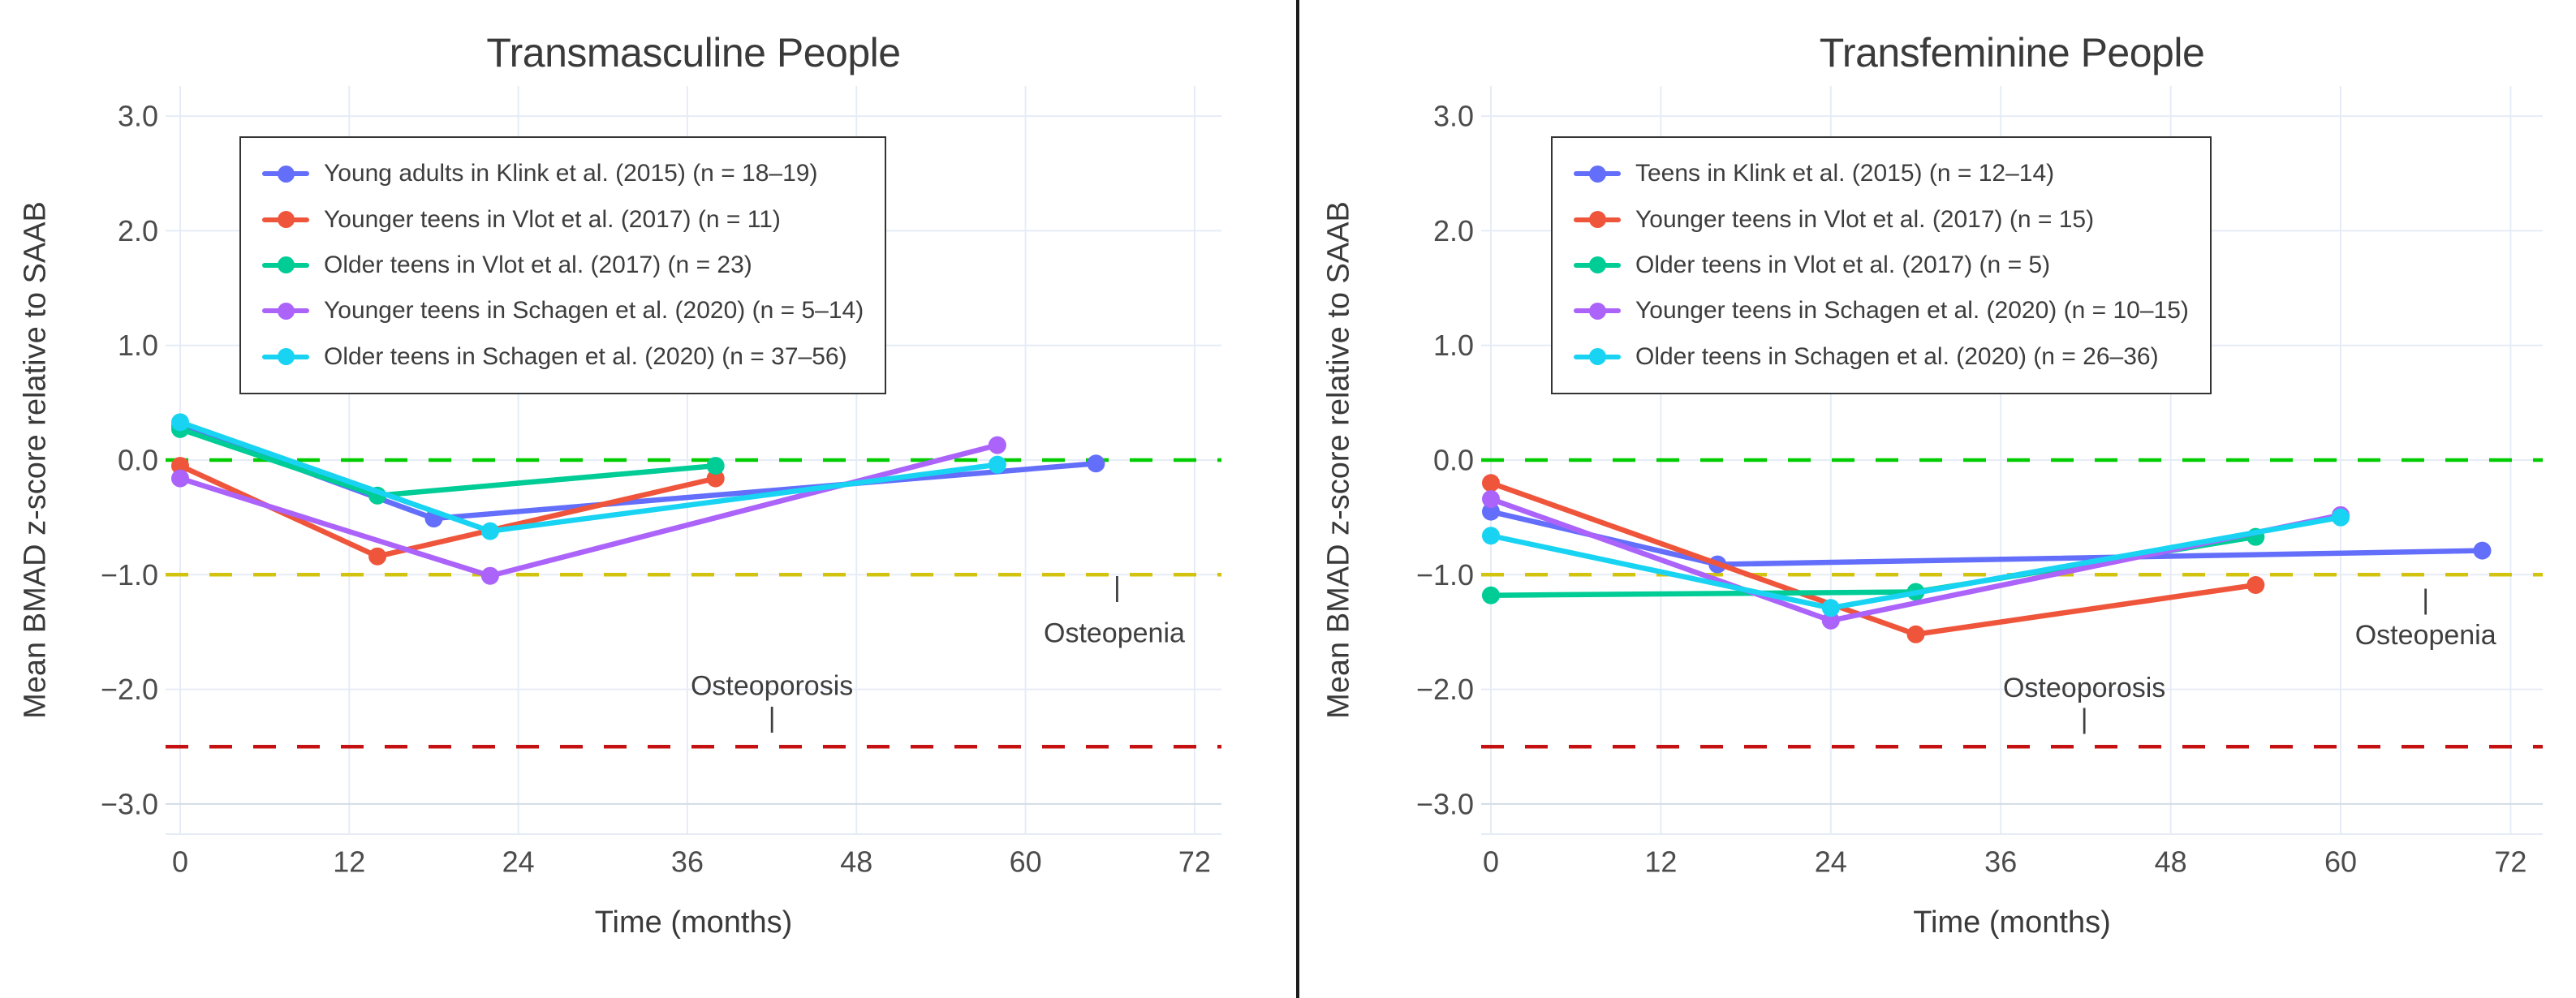 Image resolution: width=2576 pixels, height=998 pixels. What do you see at coordinates (138, 116) in the screenshot?
I see `y-tick-label: 3.0` at bounding box center [138, 116].